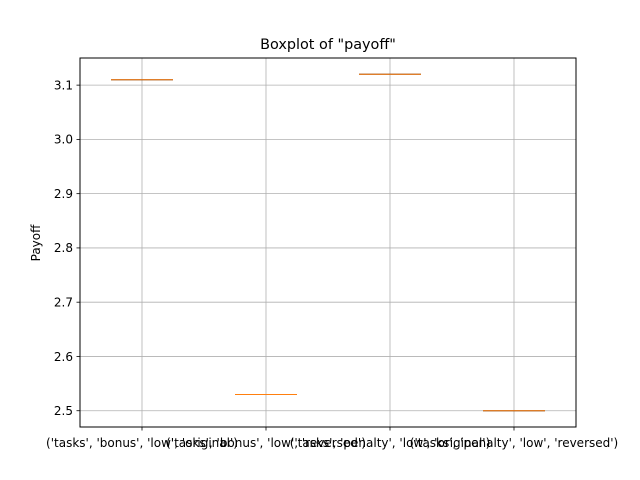 Image resolution: width=640 pixels, height=480 pixels. I want to click on x-tick-label: ('tasks', 'penalty', 'low', 'reversed'), so click(514, 443).